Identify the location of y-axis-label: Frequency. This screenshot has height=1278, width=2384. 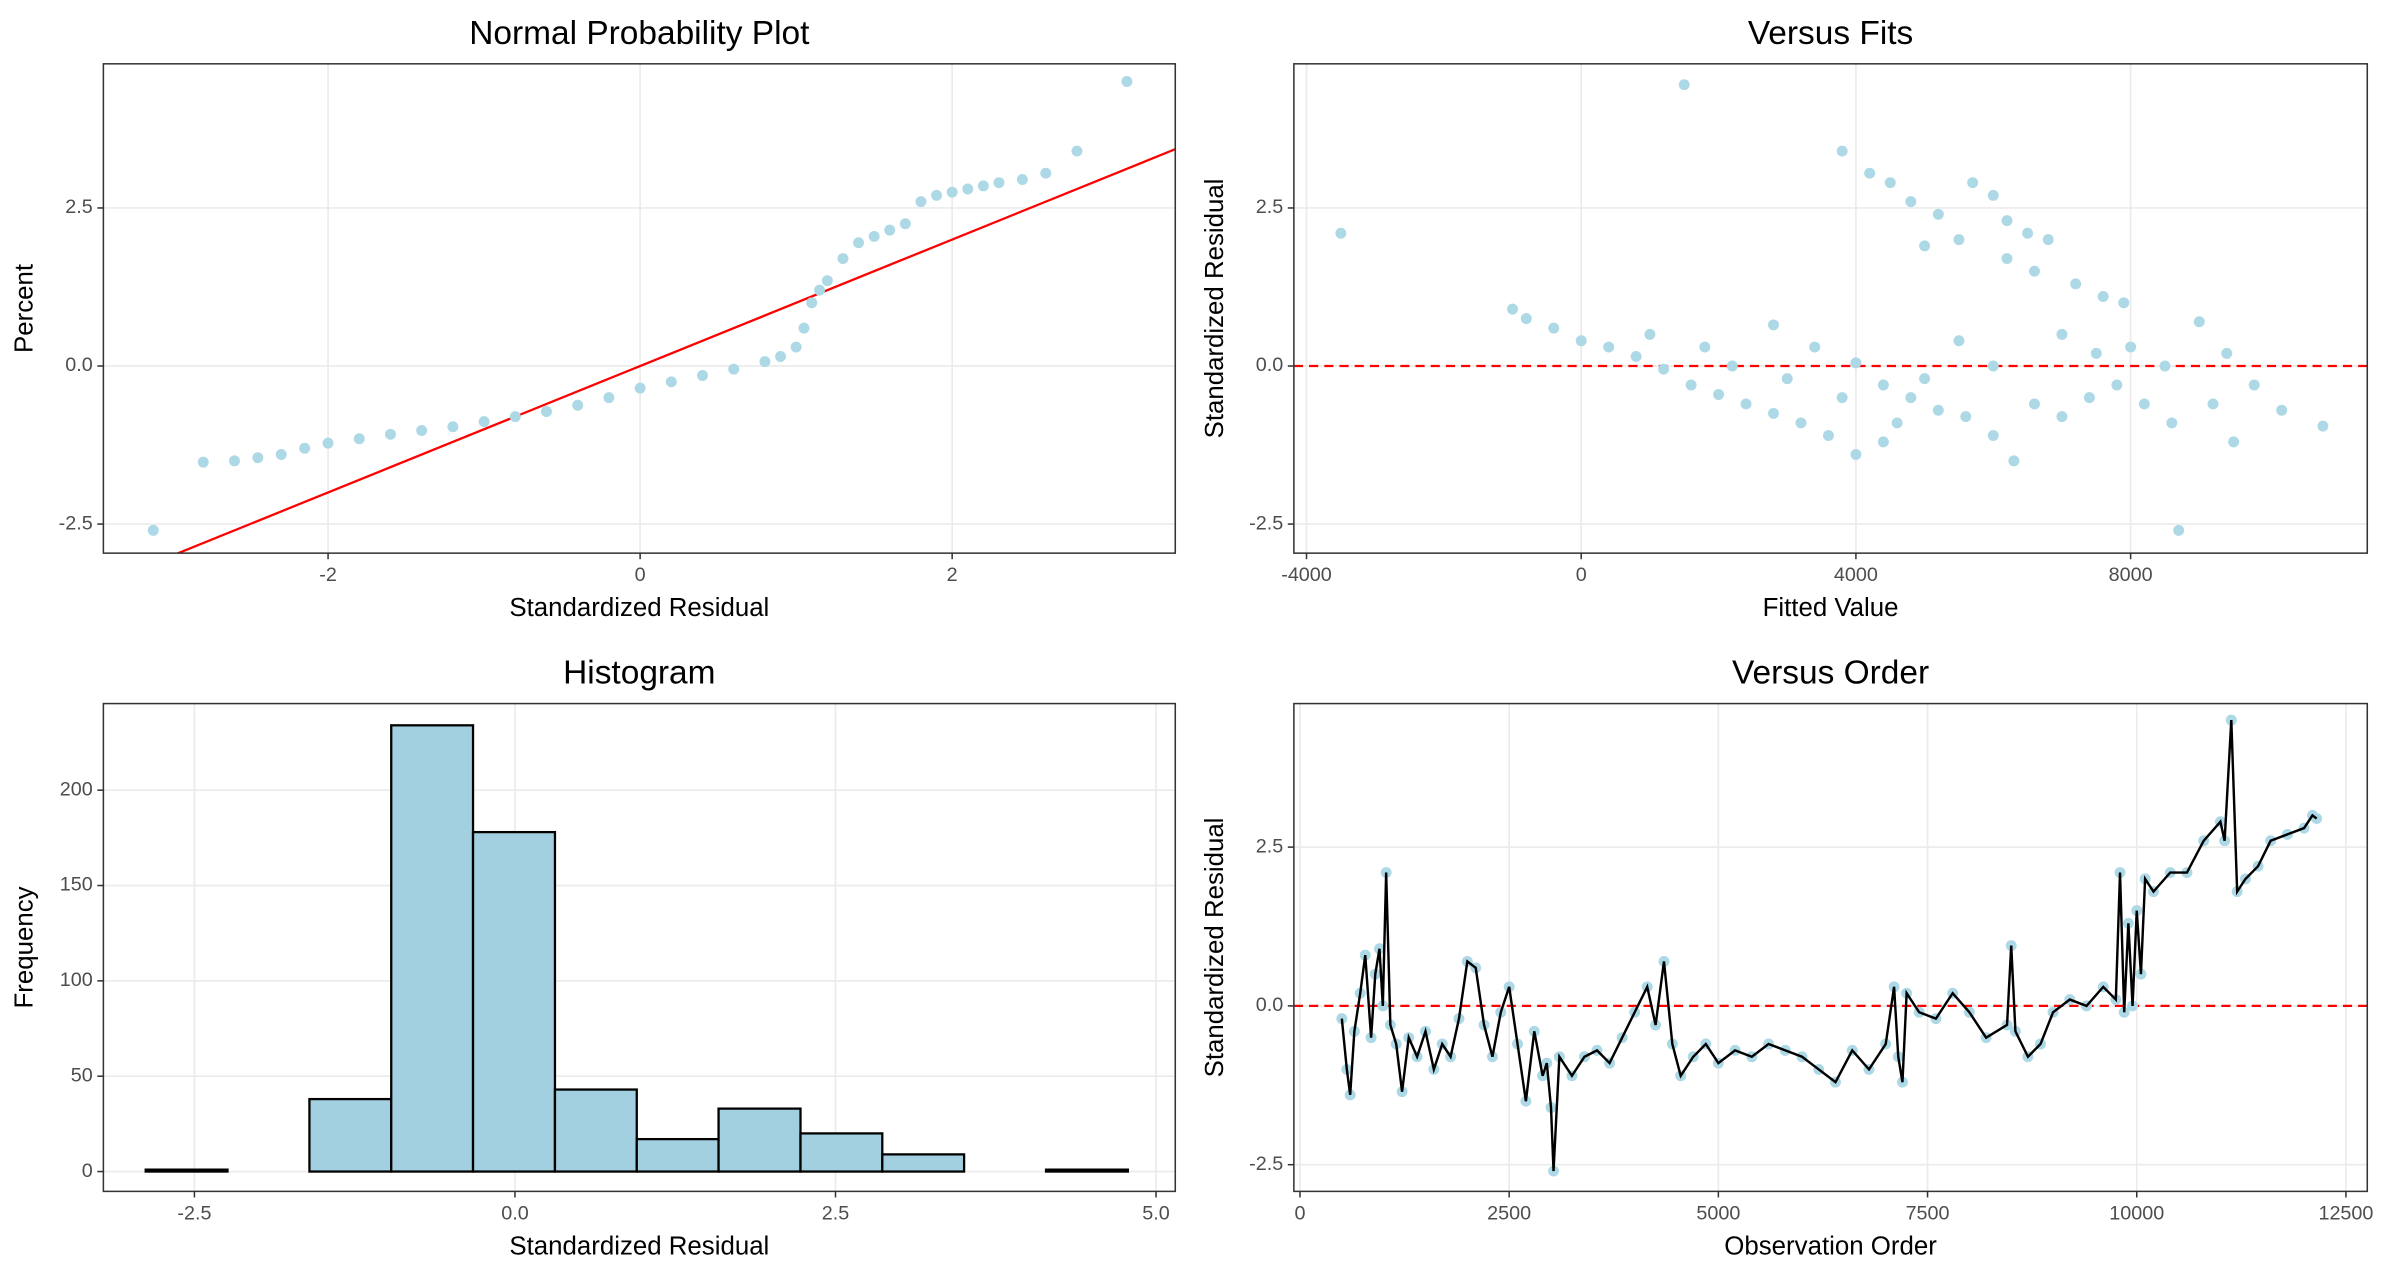
(25, 947).